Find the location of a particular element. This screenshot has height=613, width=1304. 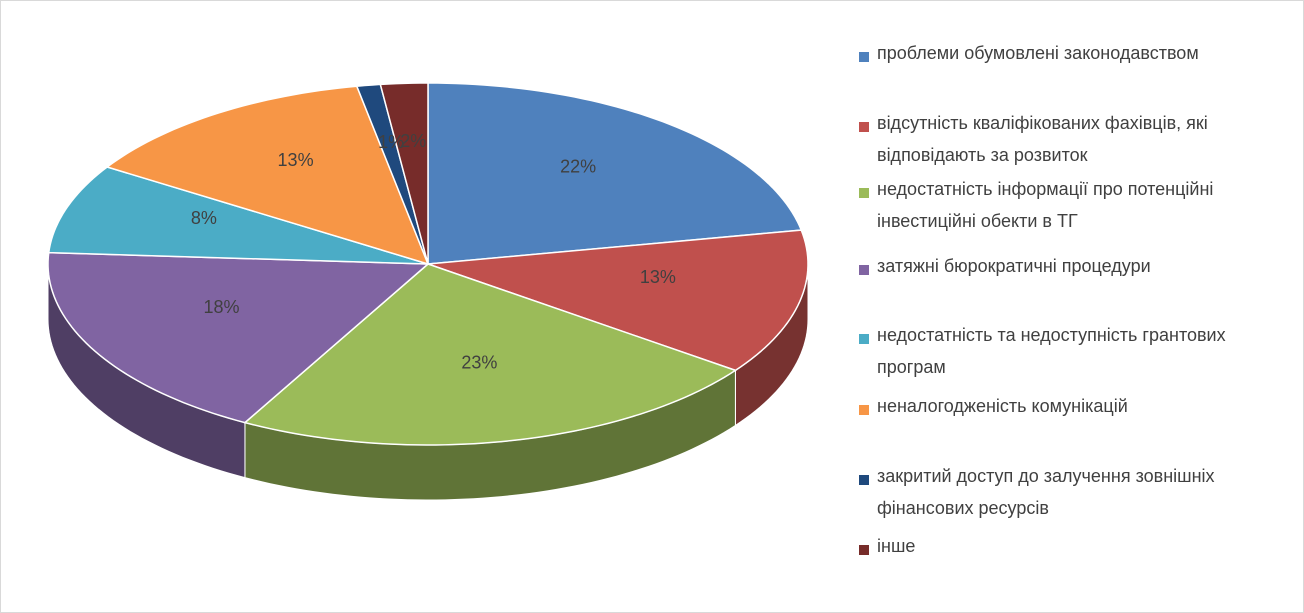

legend-item: затяжні бюрократичні процедури is located at coordinates (1074, 269).